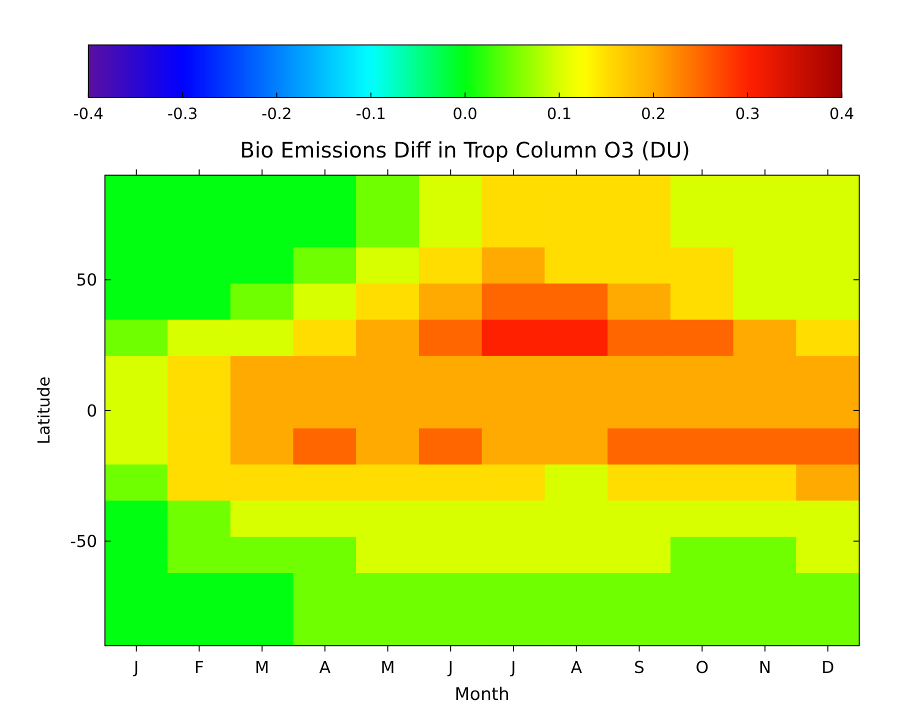 This screenshot has width=904, height=717. Describe the element at coordinates (182, 113) in the screenshot. I see `color-bar-label: -0.3` at that location.